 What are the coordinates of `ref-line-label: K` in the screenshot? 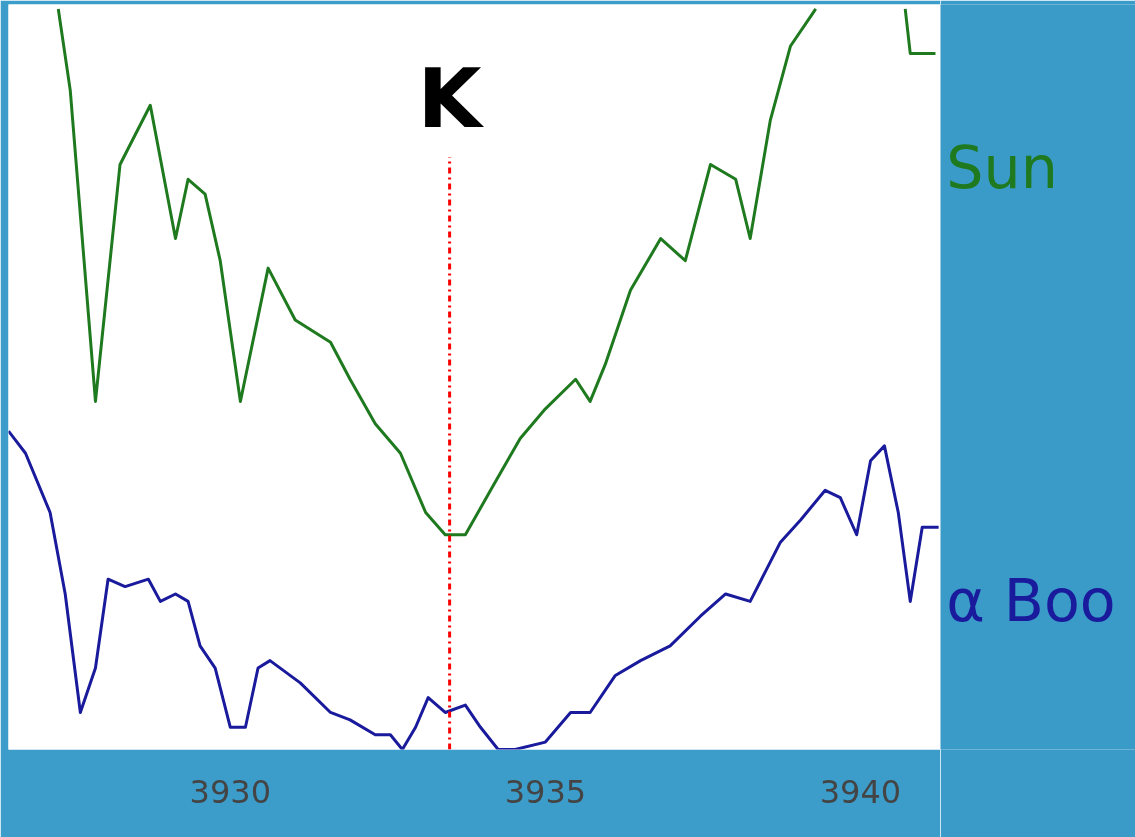 It's located at (451, 97).